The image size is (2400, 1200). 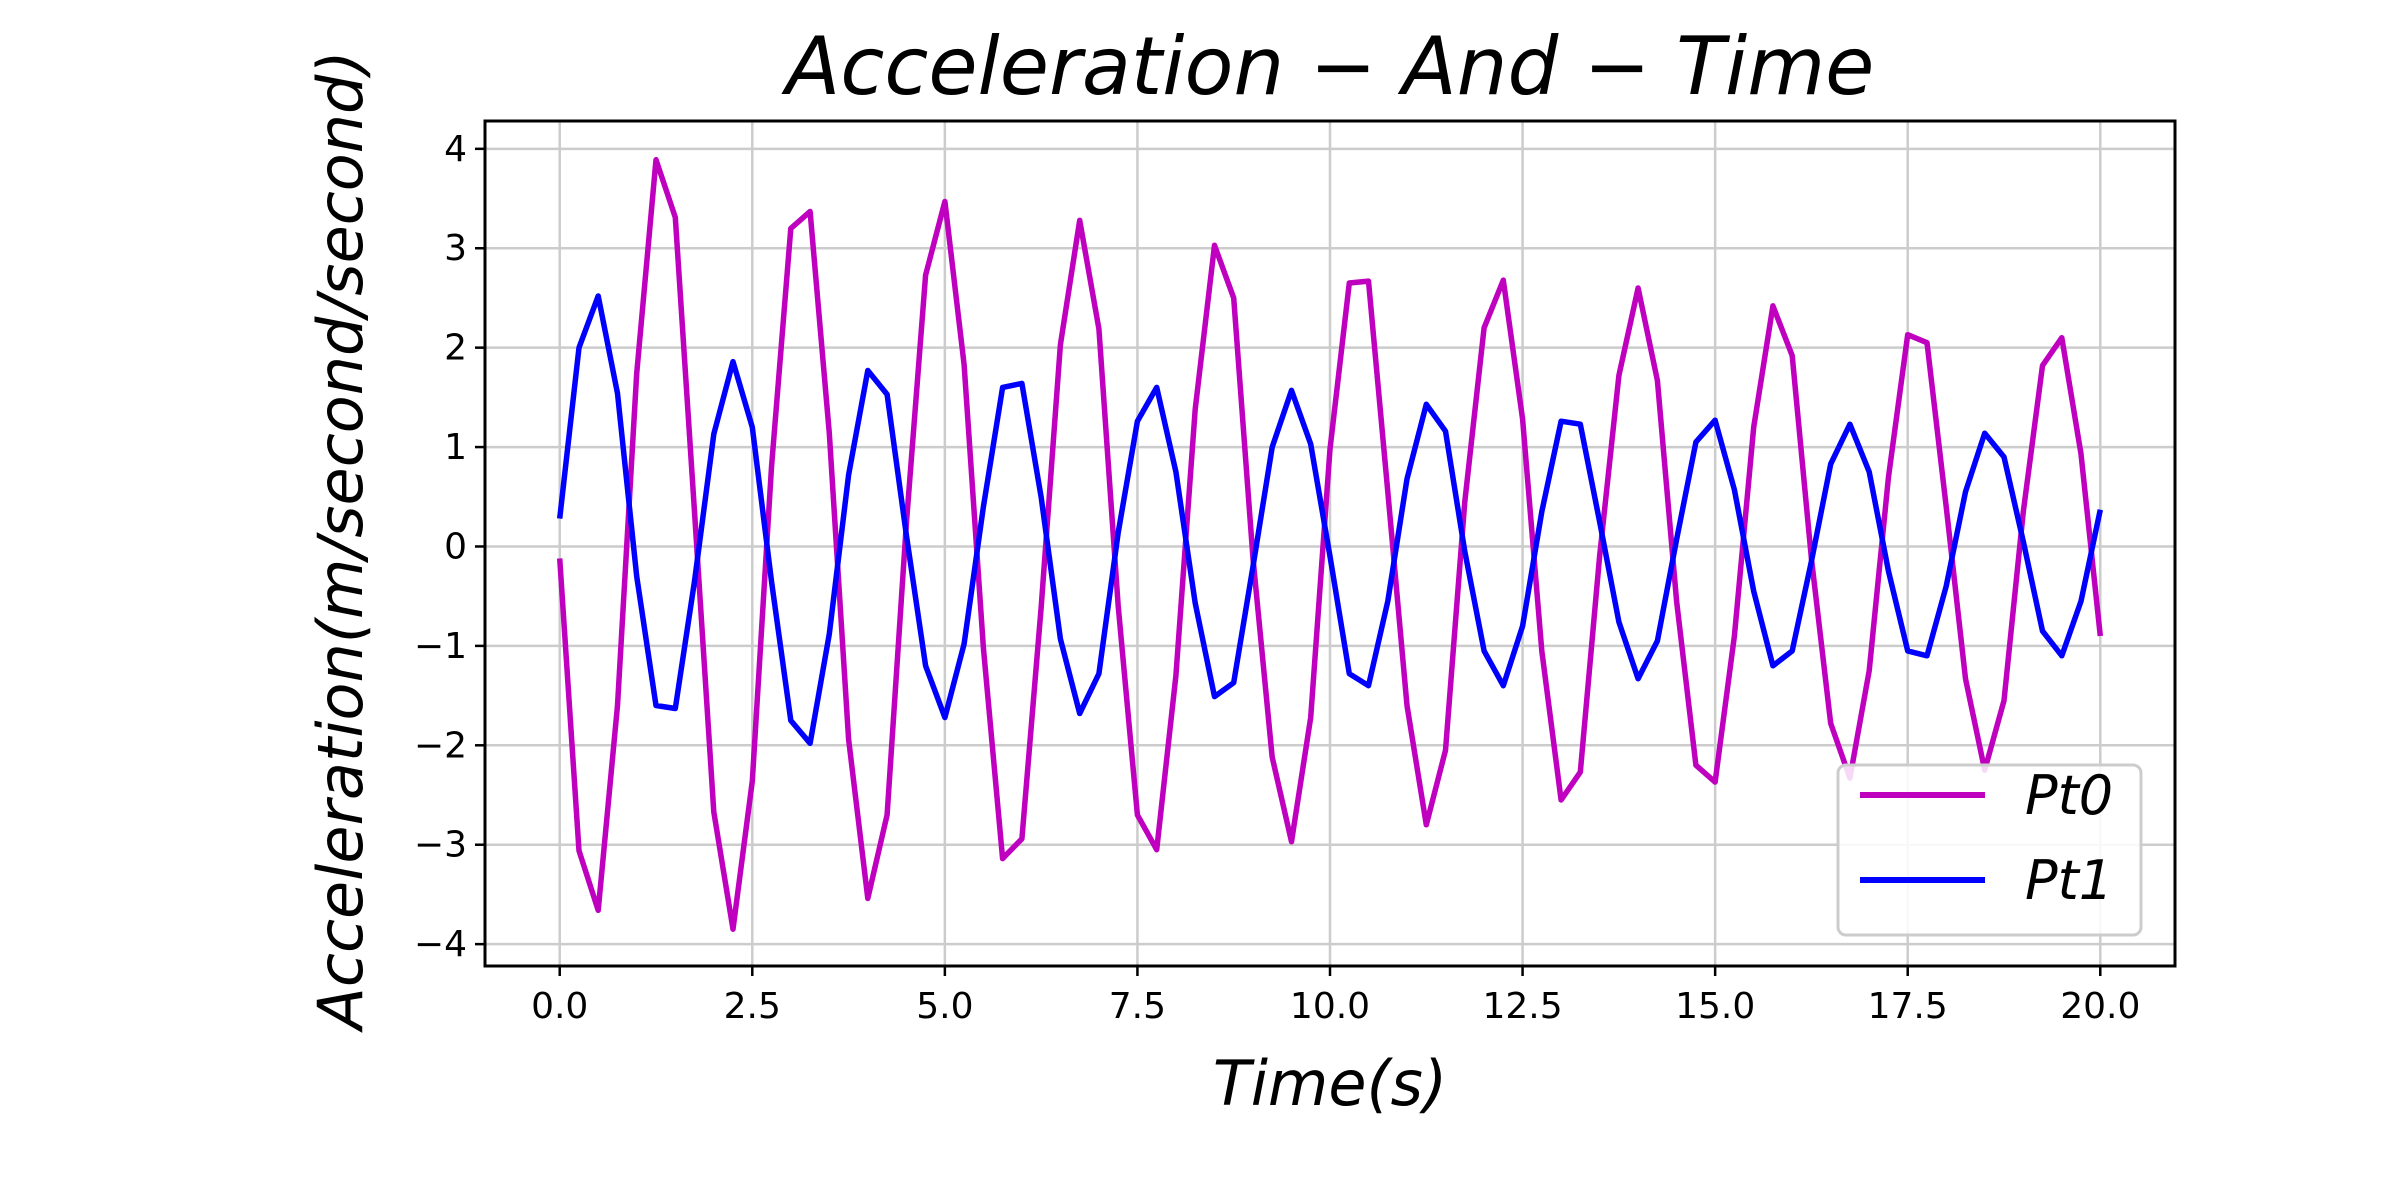 I want to click on x-tick-label: 15.0, so click(x=1715, y=1006).